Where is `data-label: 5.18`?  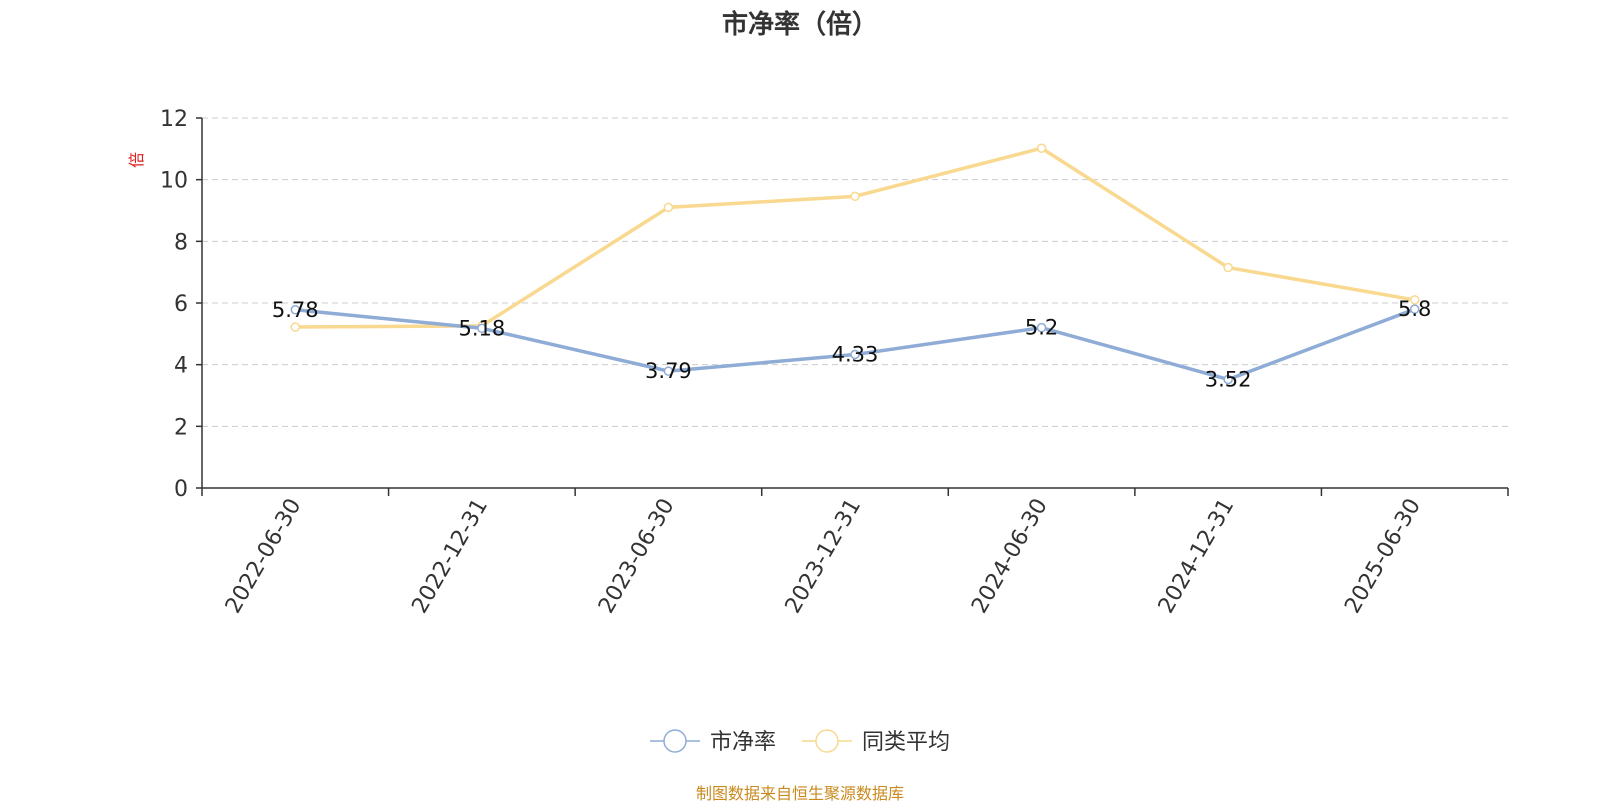
data-label: 5.18 is located at coordinates (481, 328).